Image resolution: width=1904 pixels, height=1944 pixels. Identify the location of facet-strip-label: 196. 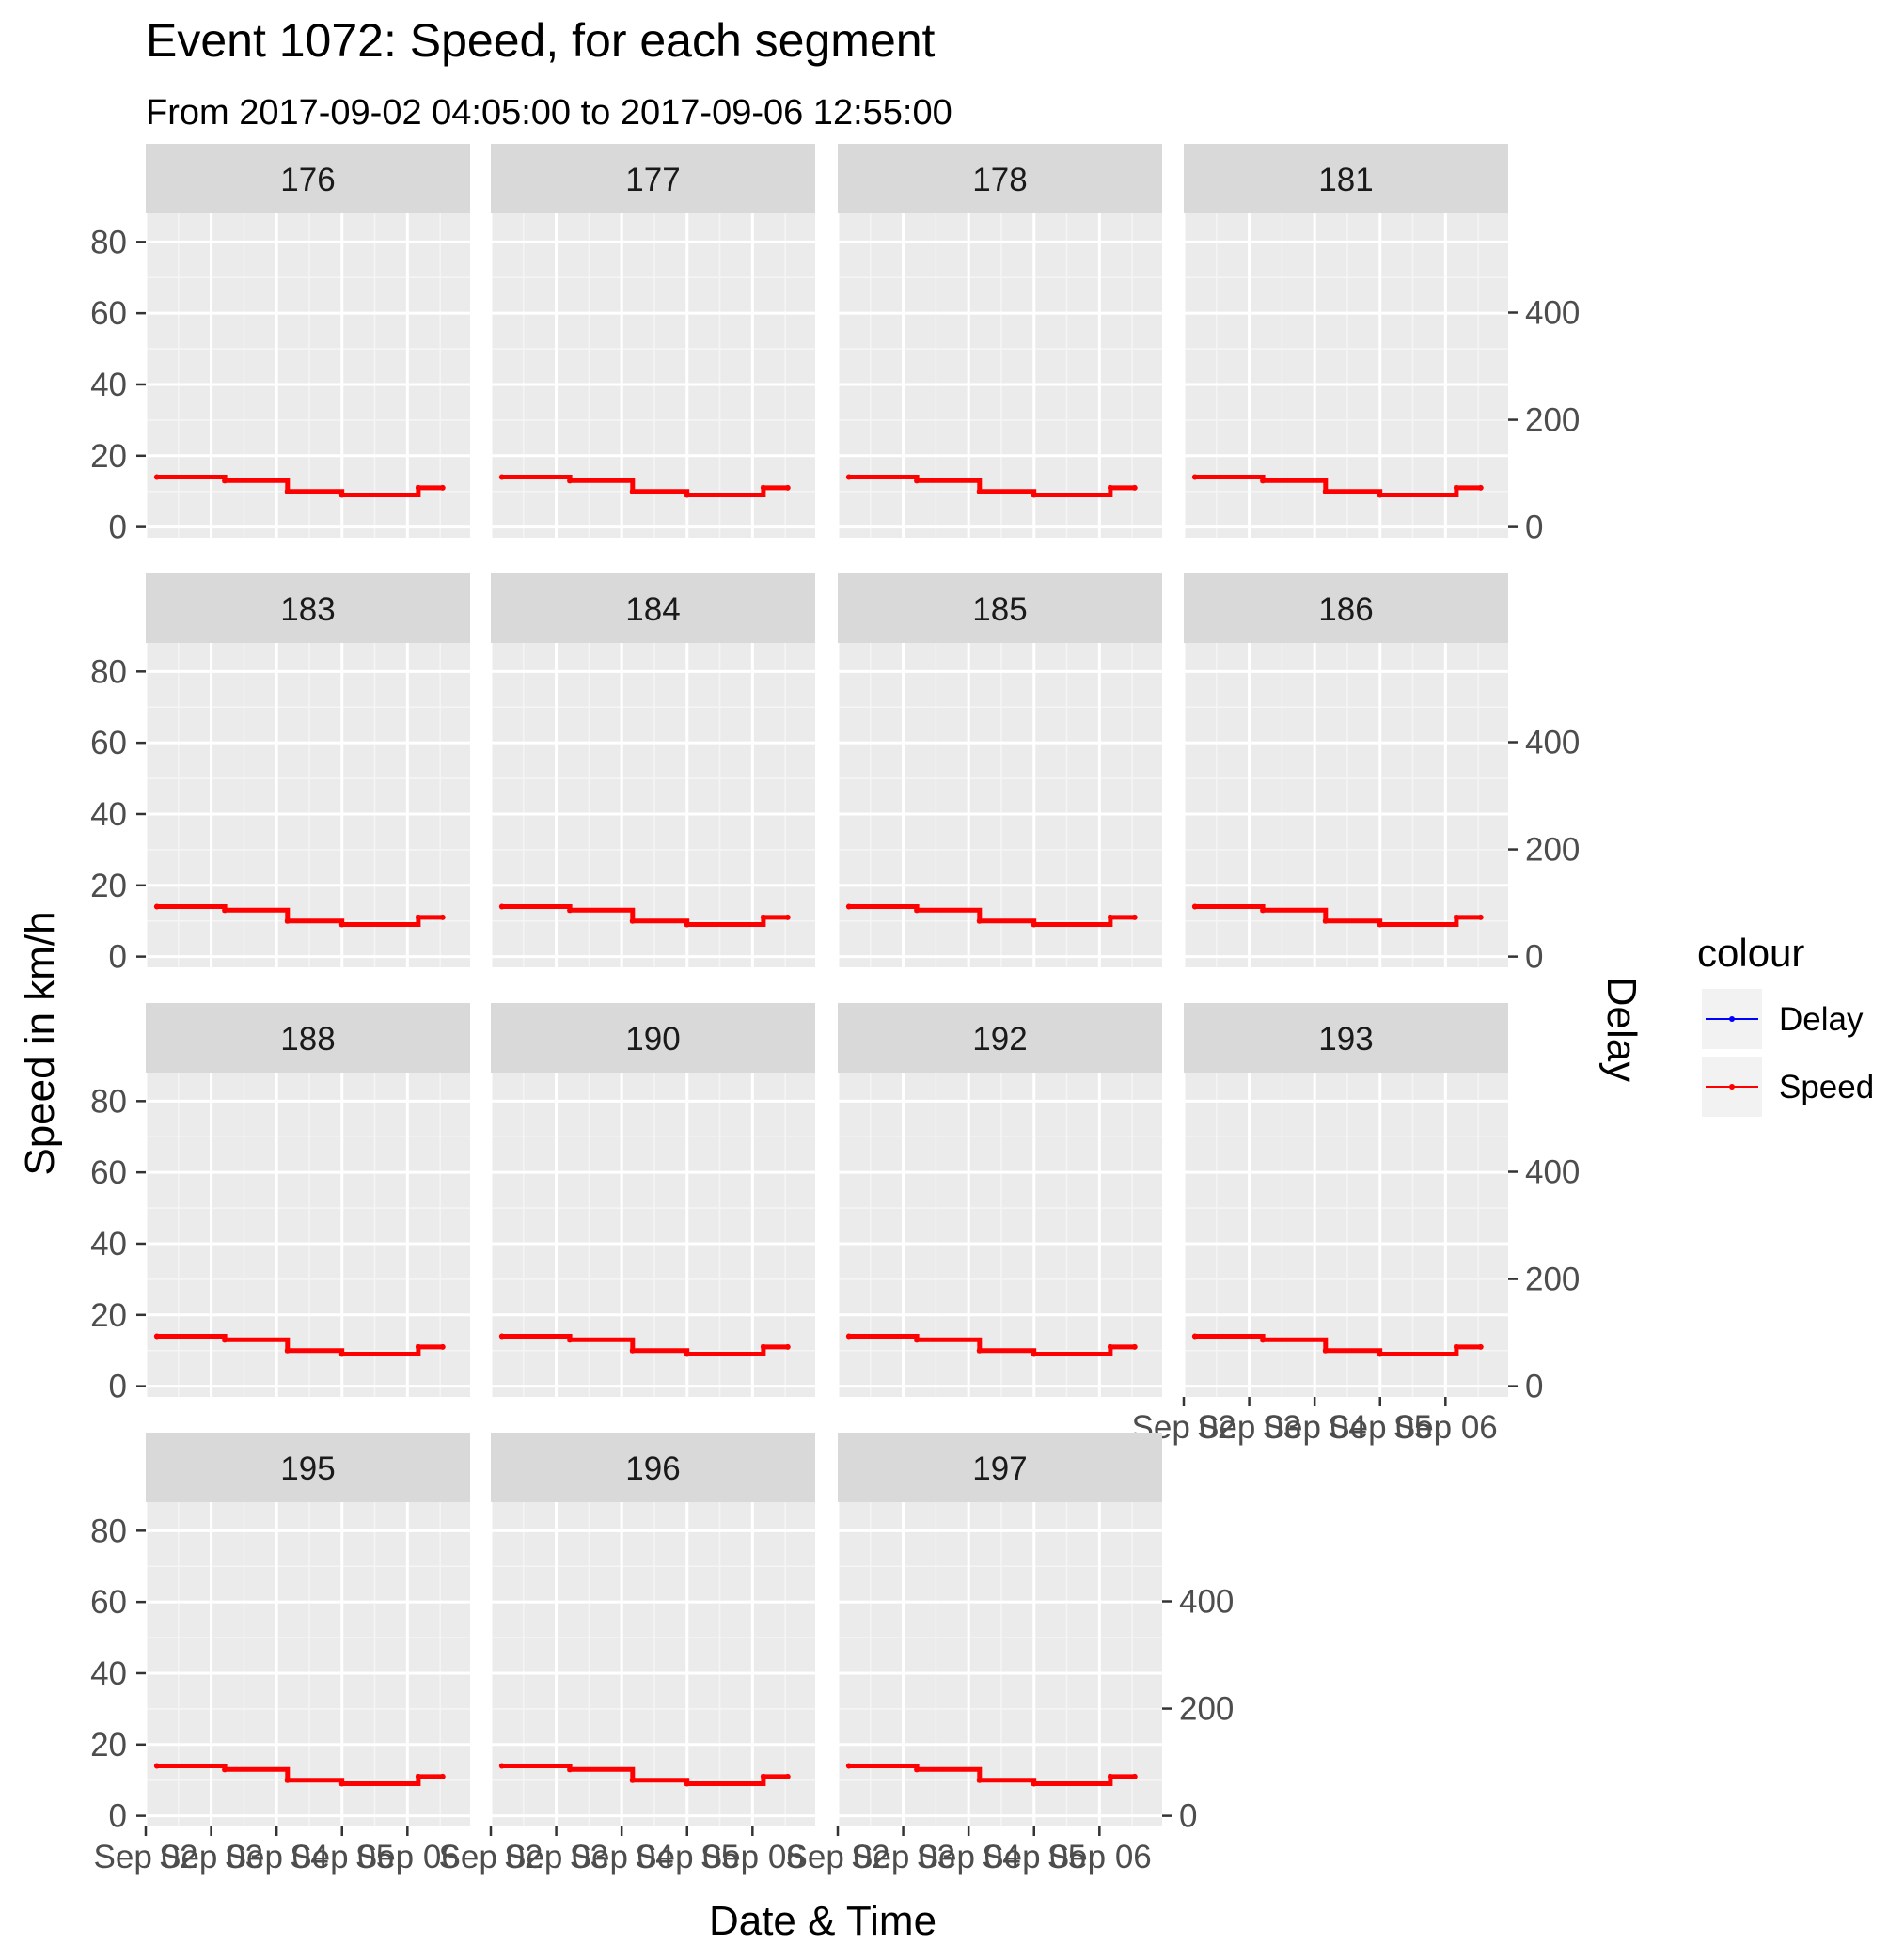
(652, 1468).